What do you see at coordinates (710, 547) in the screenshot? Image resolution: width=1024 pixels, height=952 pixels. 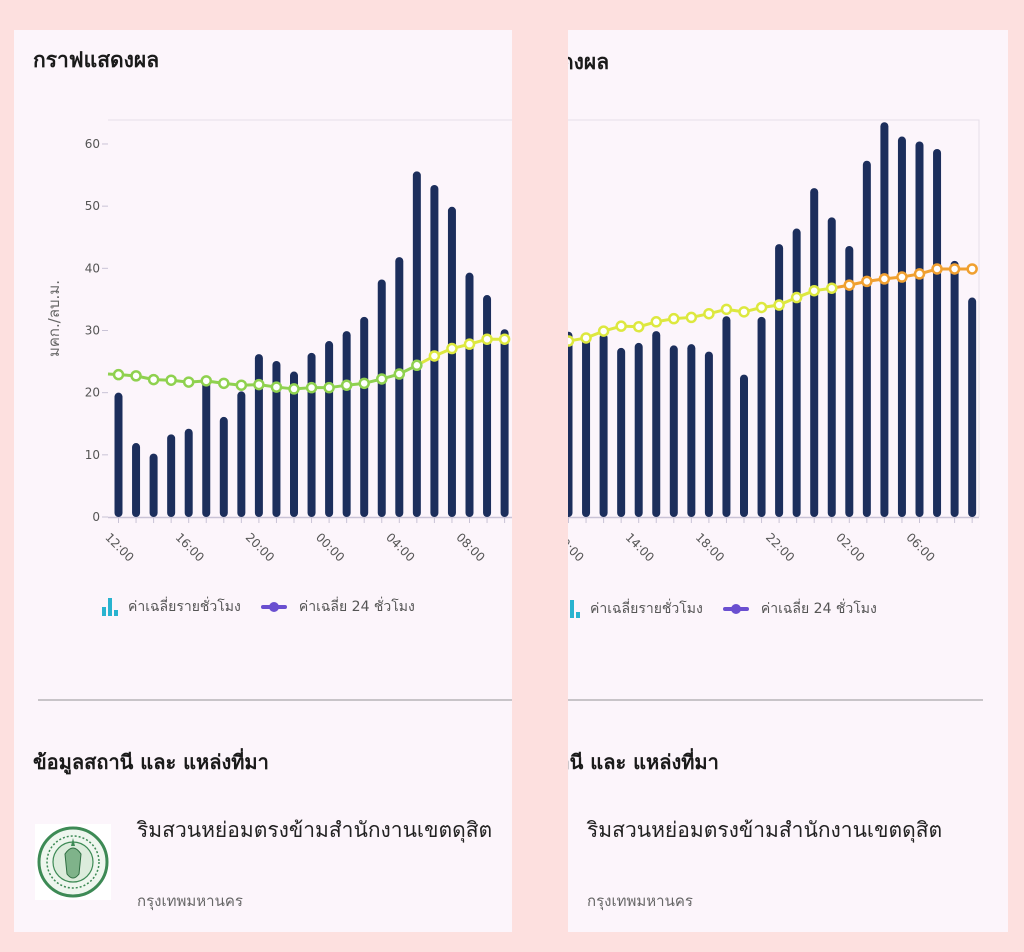 I see `x-tick-label: 18:00` at bounding box center [710, 547].